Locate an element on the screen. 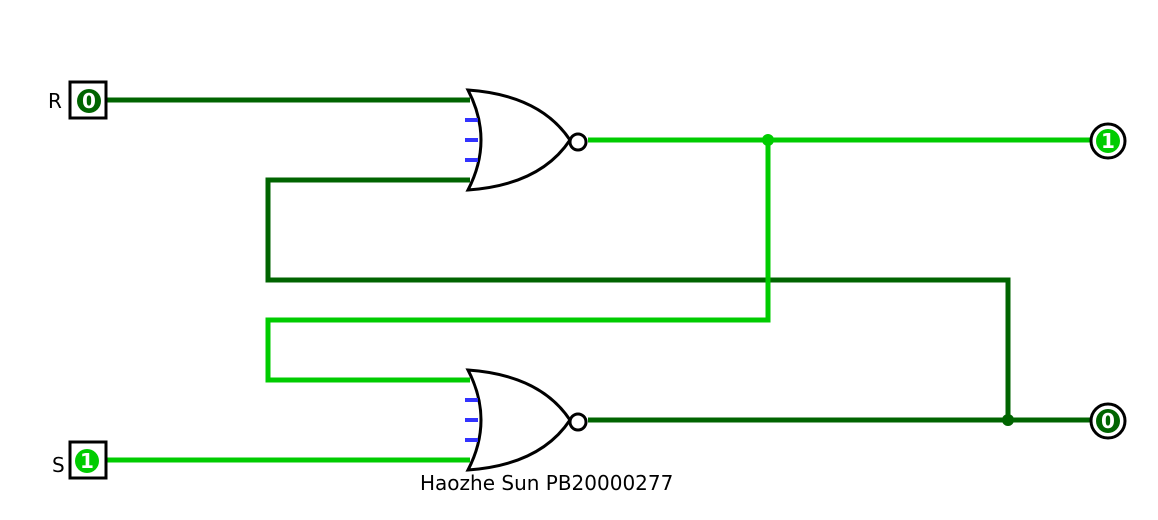 The width and height of the screenshot is (1158, 520). output-pin-top: 1 is located at coordinates (1108, 141).